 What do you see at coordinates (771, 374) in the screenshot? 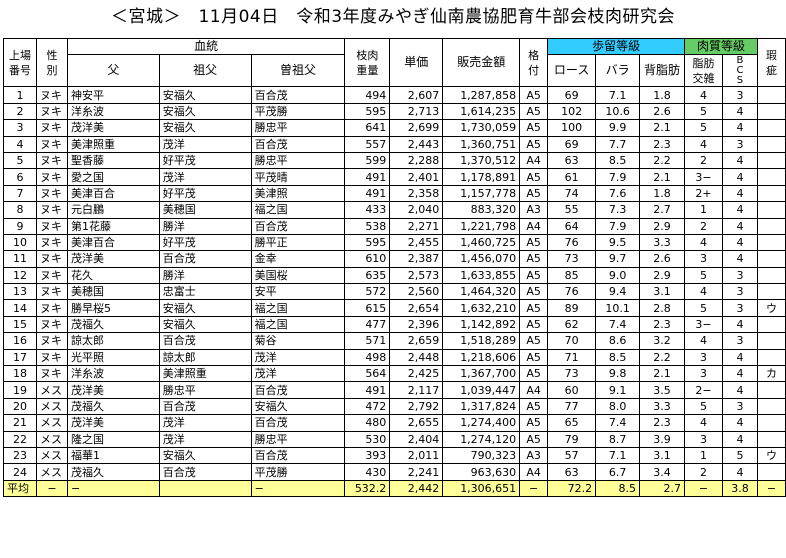
I see `cell-defect: カ` at bounding box center [771, 374].